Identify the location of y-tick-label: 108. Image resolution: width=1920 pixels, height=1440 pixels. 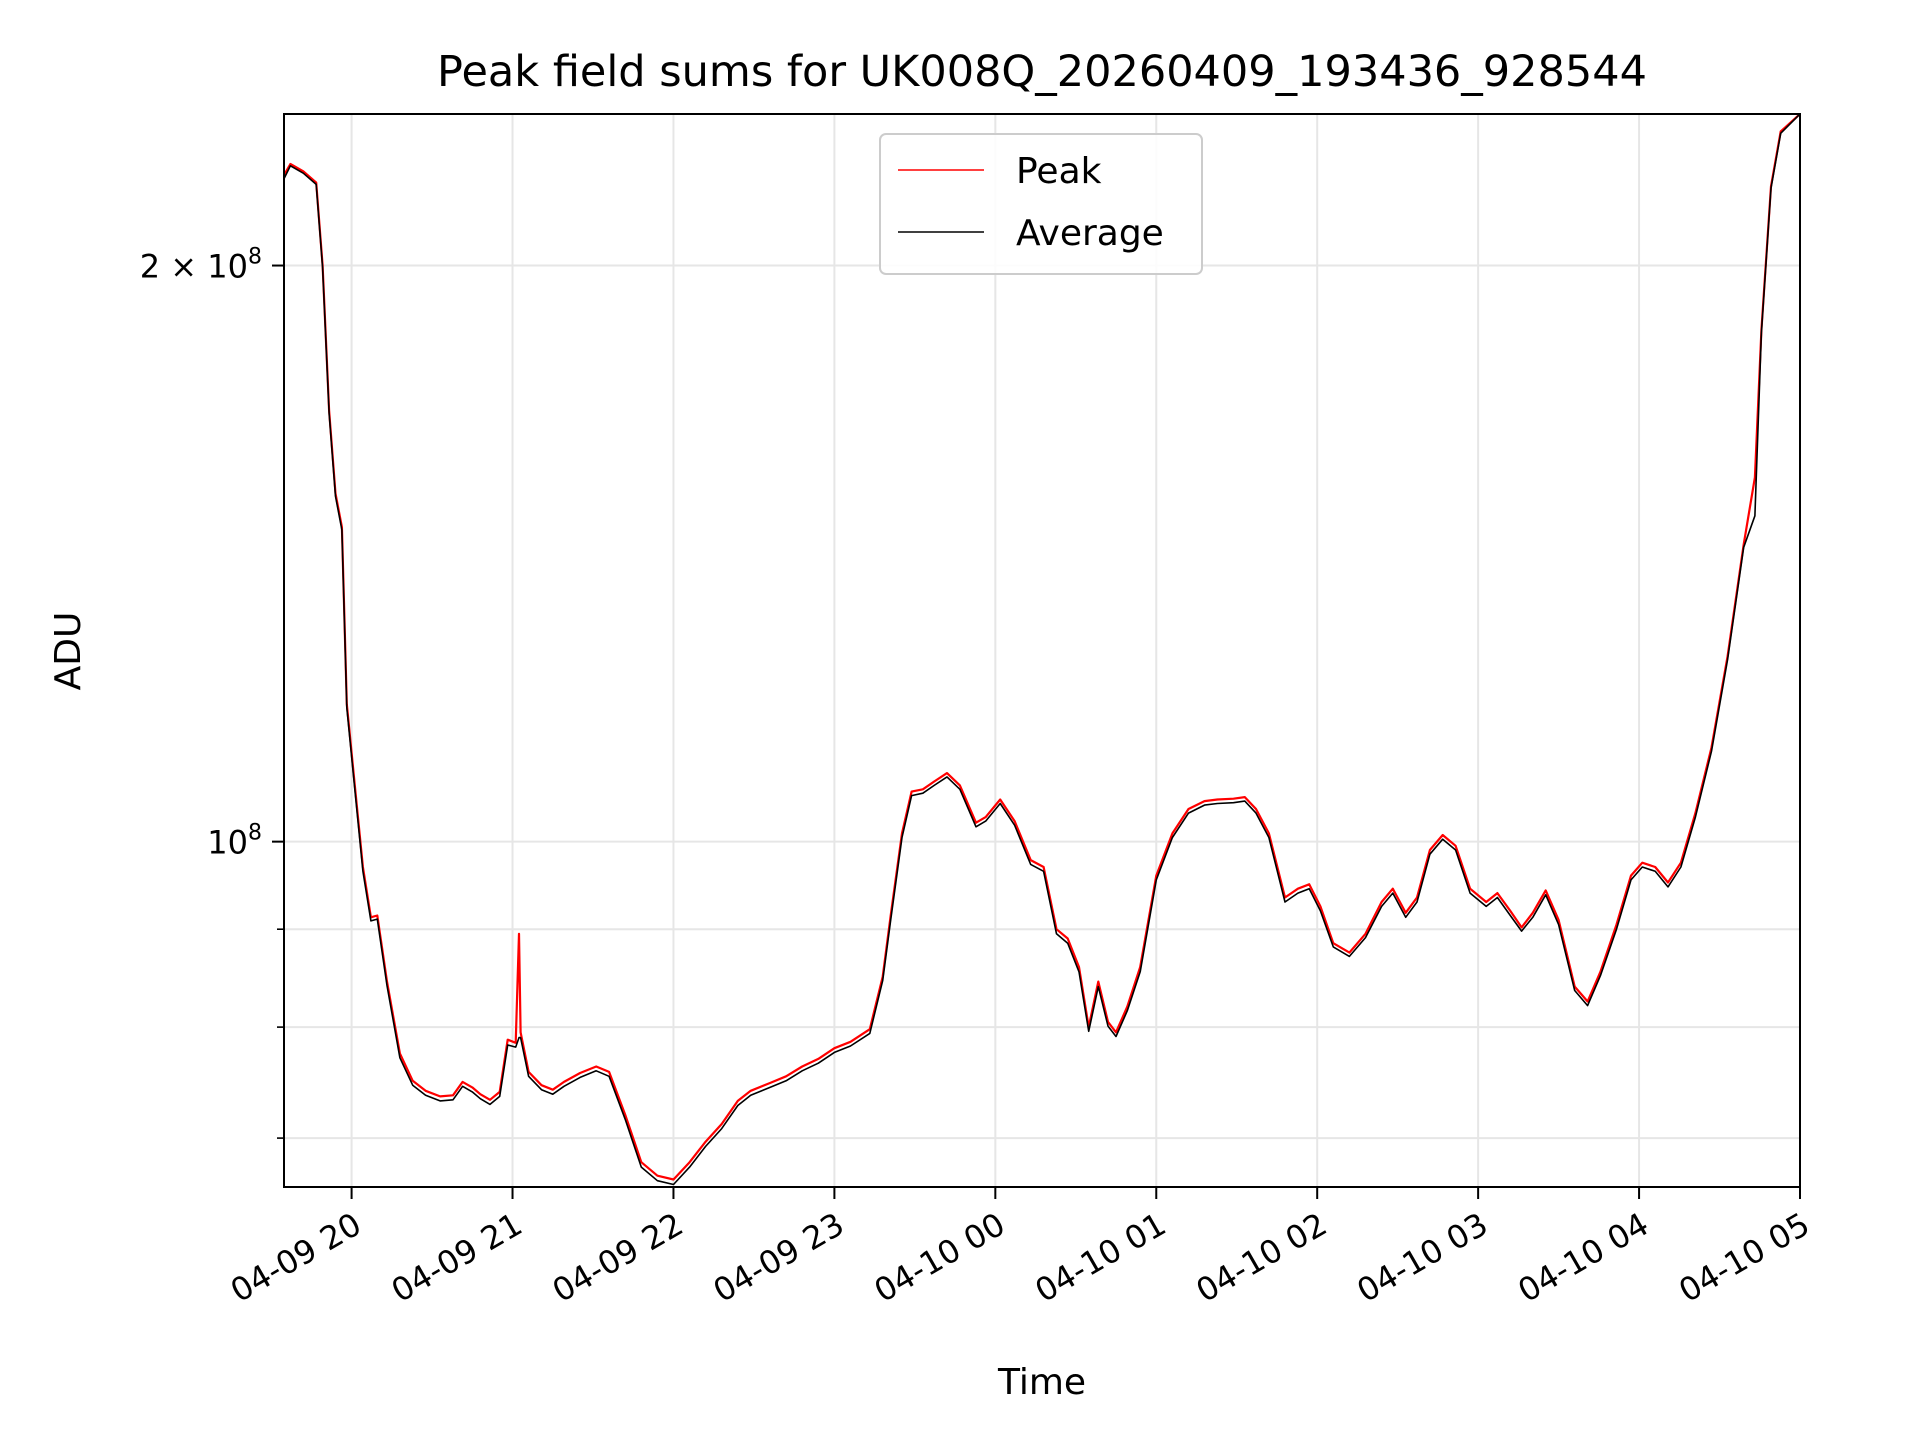
(234, 841).